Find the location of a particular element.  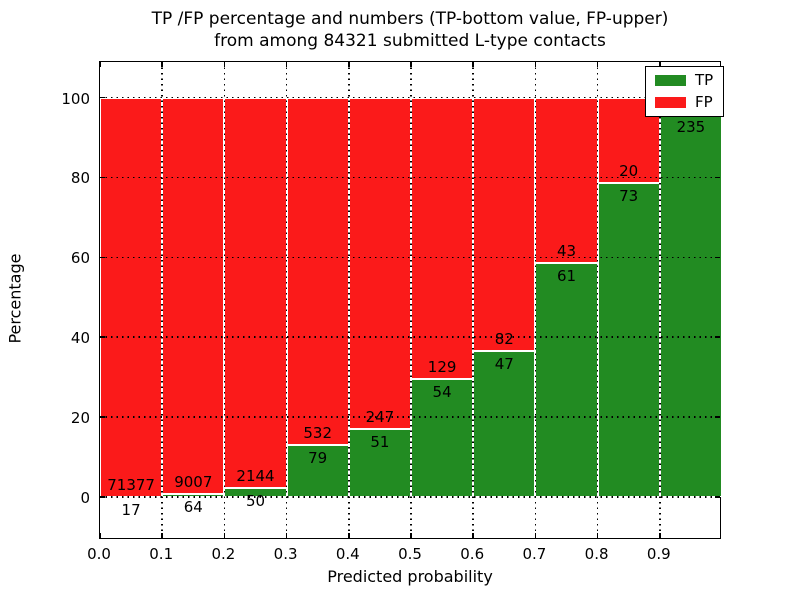

y-tick-label: 60 is located at coordinates (80, 258).